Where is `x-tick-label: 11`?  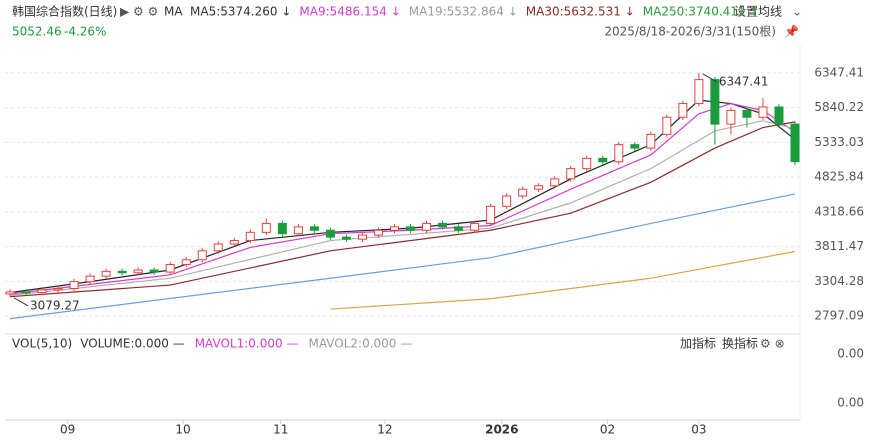
x-tick-label: 11 is located at coordinates (280, 430).